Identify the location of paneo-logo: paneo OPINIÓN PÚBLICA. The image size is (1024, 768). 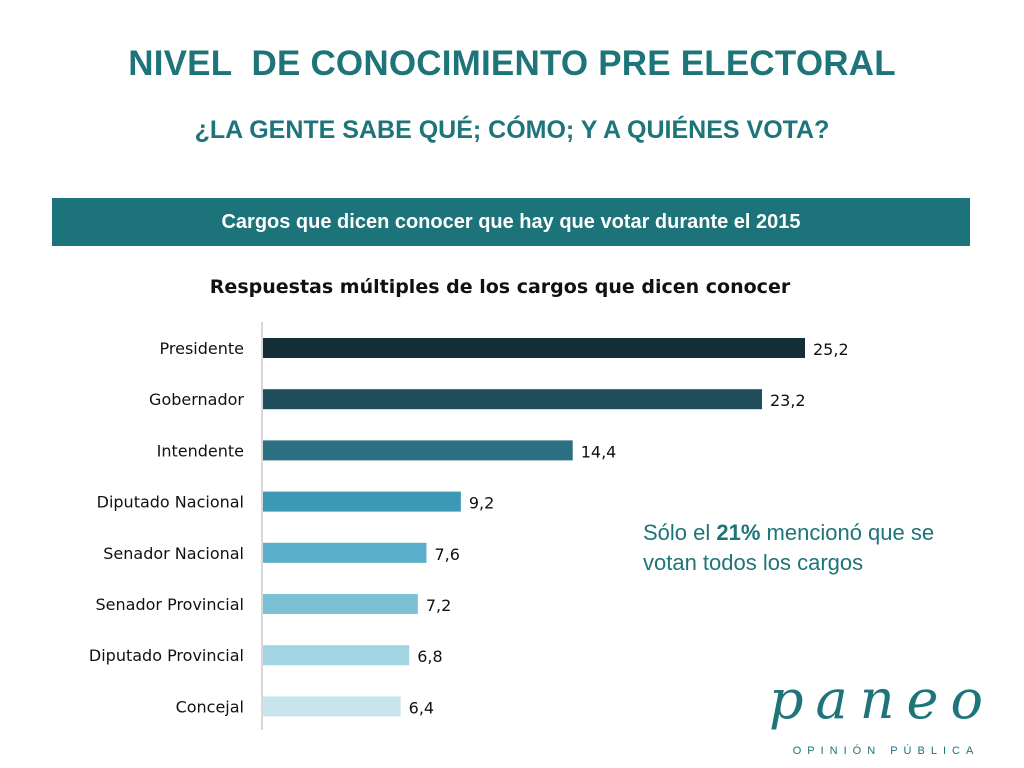
(882, 713).